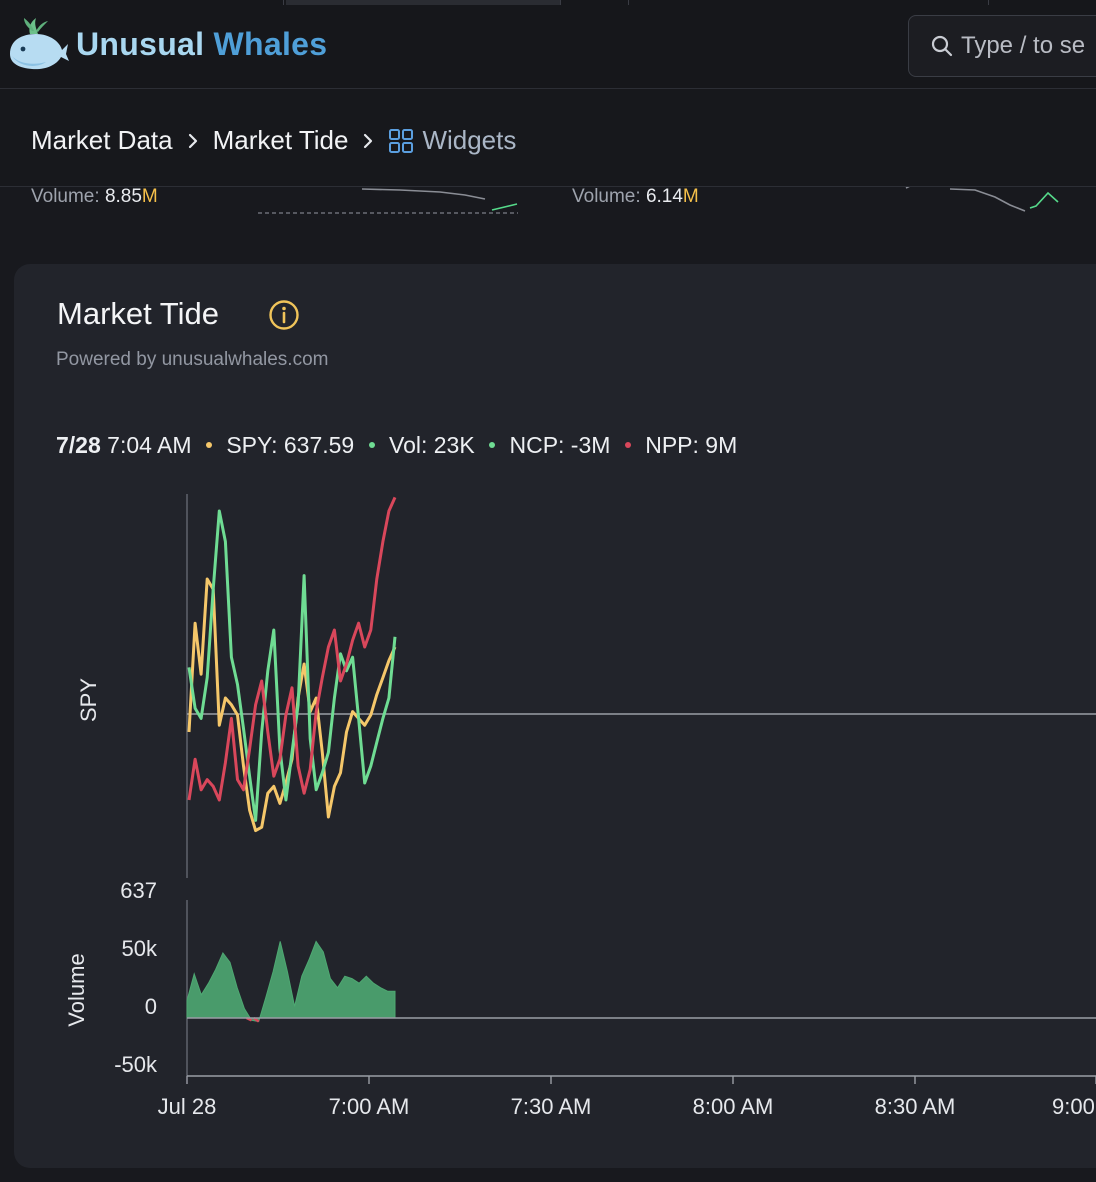 The height and width of the screenshot is (1182, 1096). What do you see at coordinates (136, 1064) in the screenshot?
I see `lower-y-tick-label: -50k` at bounding box center [136, 1064].